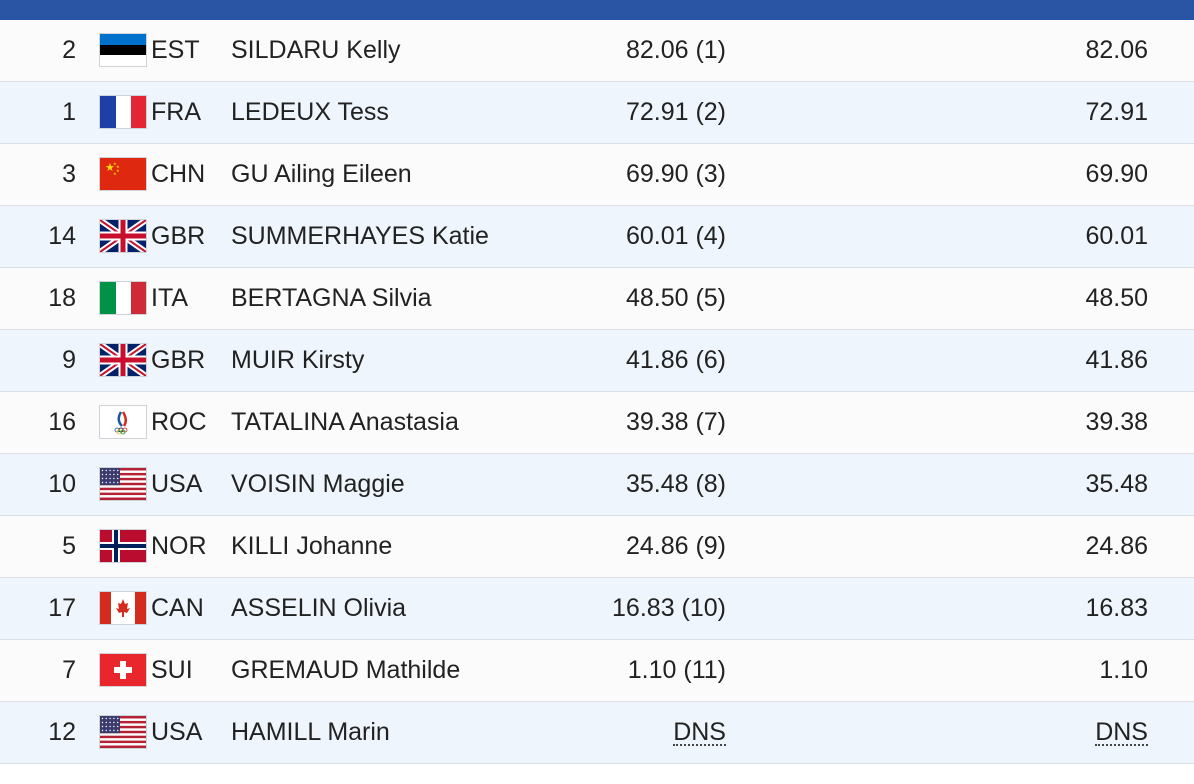 The height and width of the screenshot is (784, 1194). What do you see at coordinates (1069, 608) in the screenshot?
I see `total-score: 16.83` at bounding box center [1069, 608].